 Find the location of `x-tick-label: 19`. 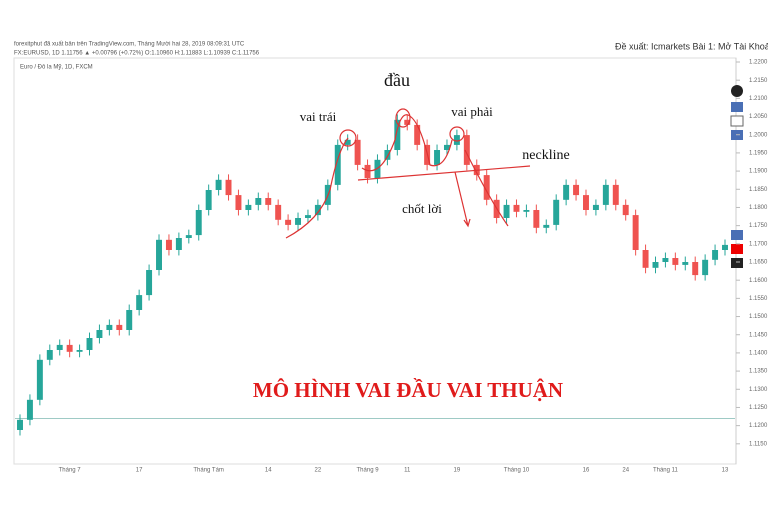

x-tick-label: 19 is located at coordinates (457, 471).